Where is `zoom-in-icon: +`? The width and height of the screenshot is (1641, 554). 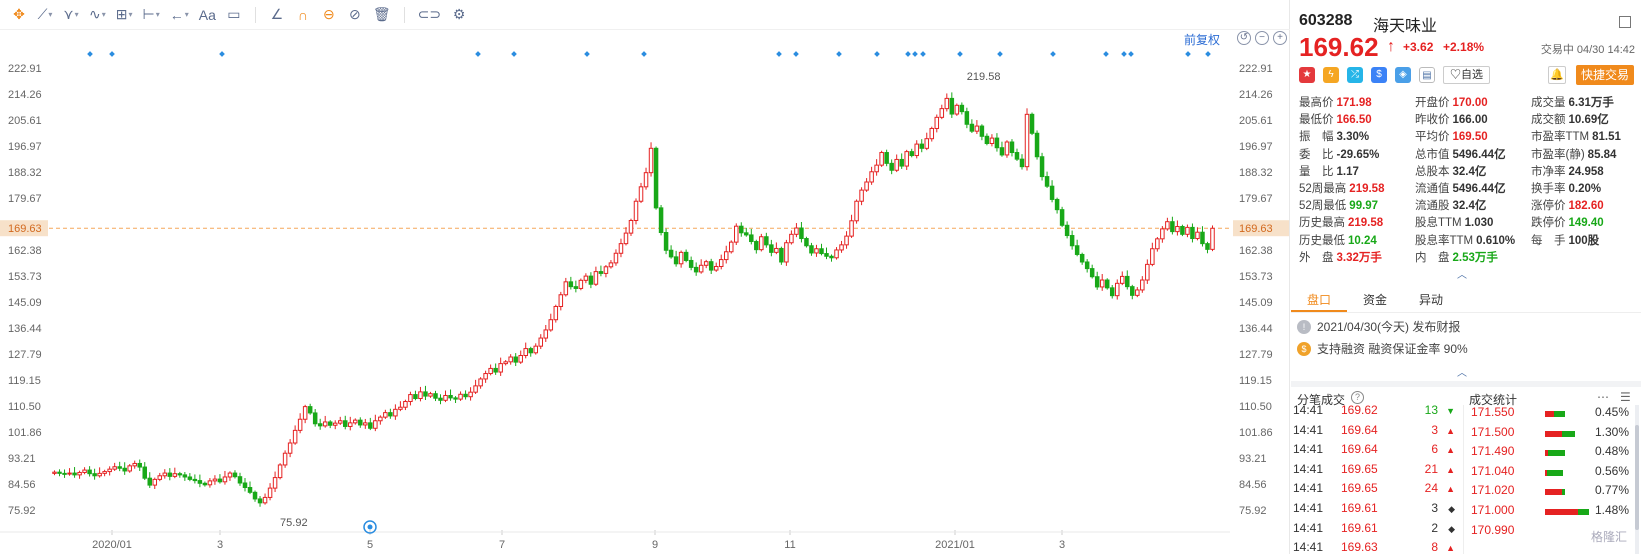
zoom-in-icon: + is located at coordinates (1280, 38).